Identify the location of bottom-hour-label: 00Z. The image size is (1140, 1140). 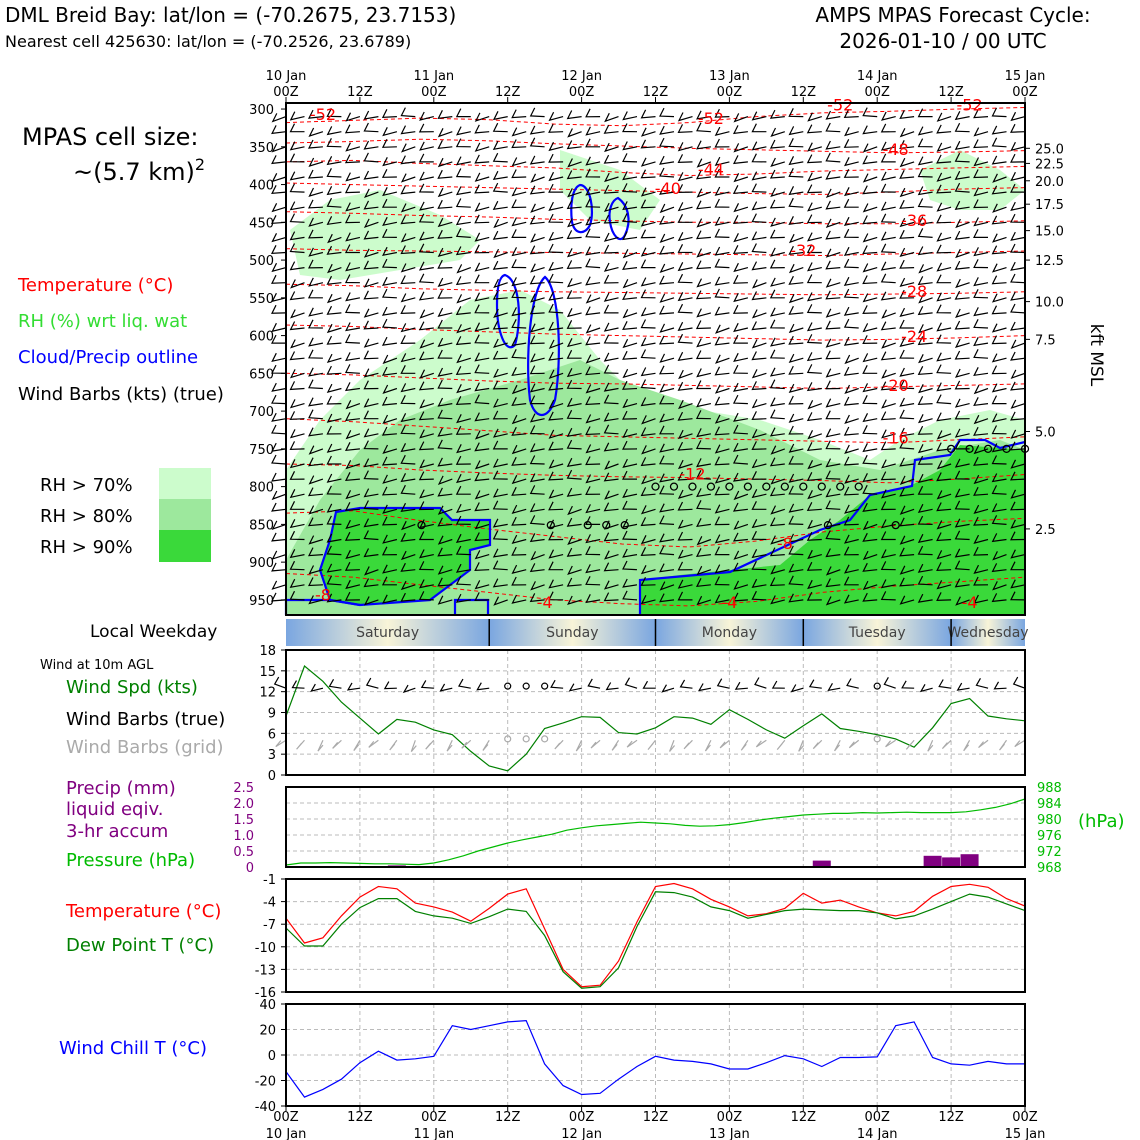
(582, 1117).